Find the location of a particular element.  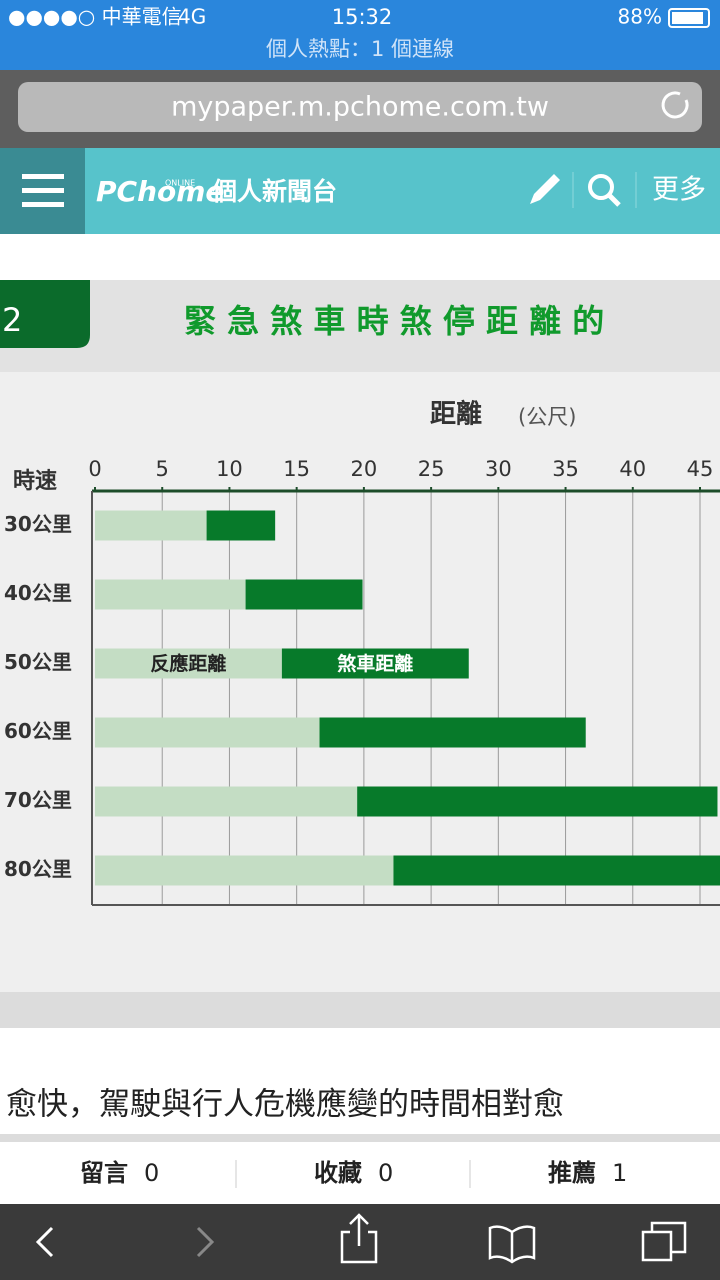

hotspot: 個人熱點：1 個連線 is located at coordinates (360, 49).